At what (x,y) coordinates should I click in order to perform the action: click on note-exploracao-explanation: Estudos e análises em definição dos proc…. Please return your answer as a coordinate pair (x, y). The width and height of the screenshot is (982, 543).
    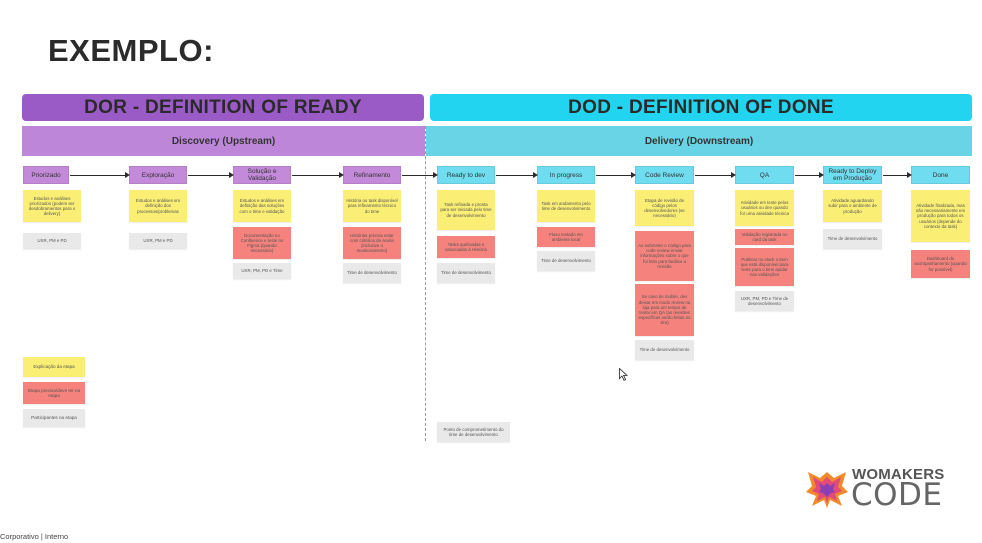
    Looking at the image, I should click on (158, 206).